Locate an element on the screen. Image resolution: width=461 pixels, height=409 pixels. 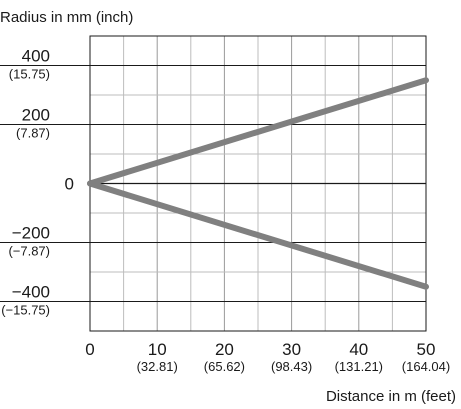
x-tick-sublabel: (98.43) is located at coordinates (291, 366).